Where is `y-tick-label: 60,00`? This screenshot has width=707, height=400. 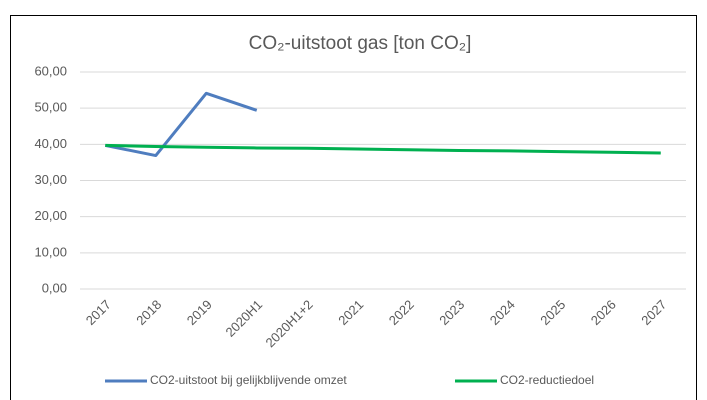
y-tick-label: 60,00 is located at coordinates (50, 70).